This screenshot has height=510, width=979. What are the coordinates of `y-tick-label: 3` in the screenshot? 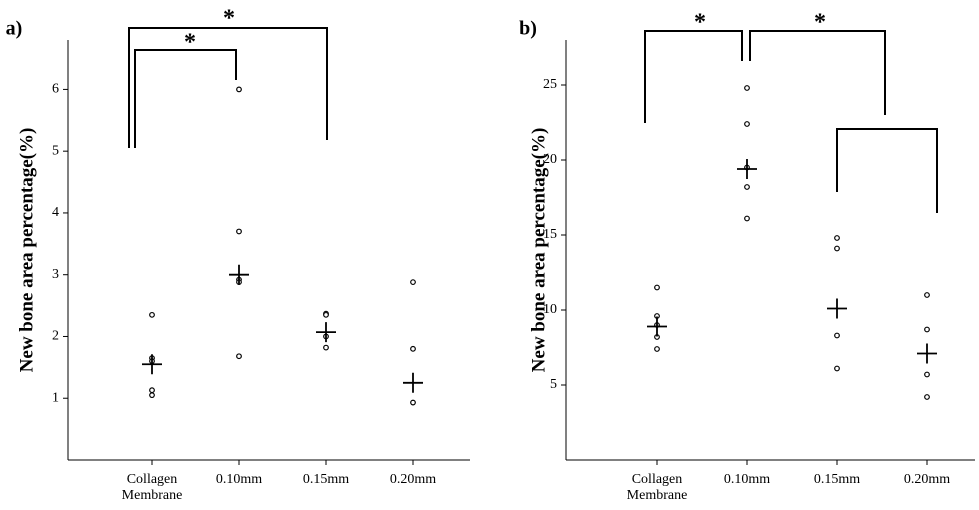 It's located at (55, 274).